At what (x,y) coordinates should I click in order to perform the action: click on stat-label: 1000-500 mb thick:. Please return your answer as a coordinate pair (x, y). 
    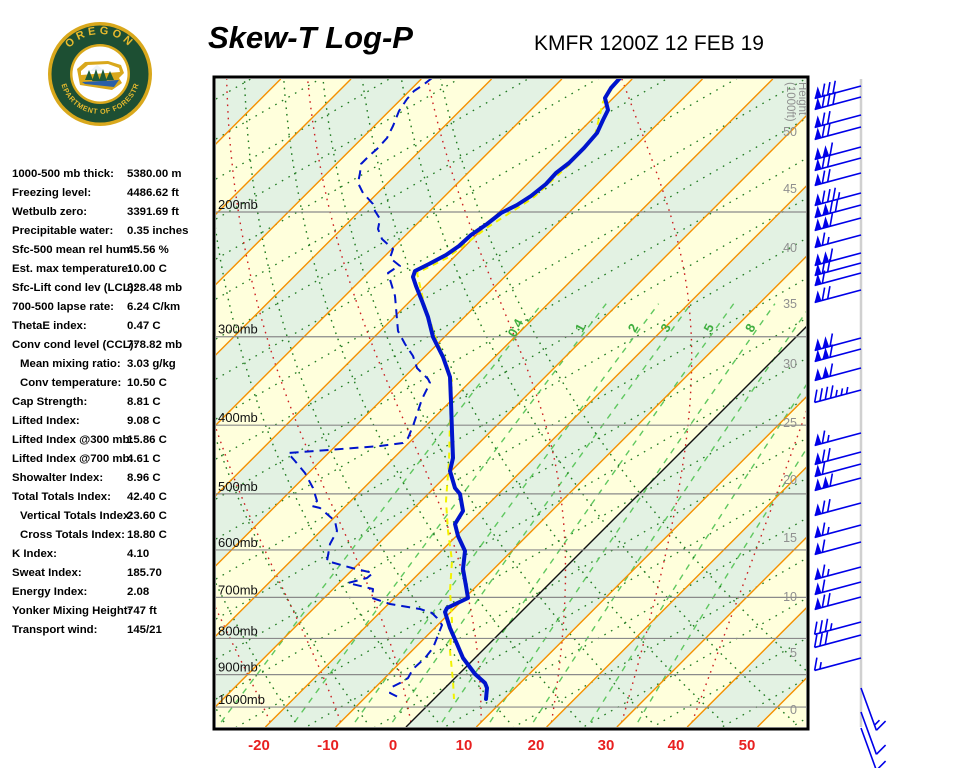
    Looking at the image, I should click on (63, 174).